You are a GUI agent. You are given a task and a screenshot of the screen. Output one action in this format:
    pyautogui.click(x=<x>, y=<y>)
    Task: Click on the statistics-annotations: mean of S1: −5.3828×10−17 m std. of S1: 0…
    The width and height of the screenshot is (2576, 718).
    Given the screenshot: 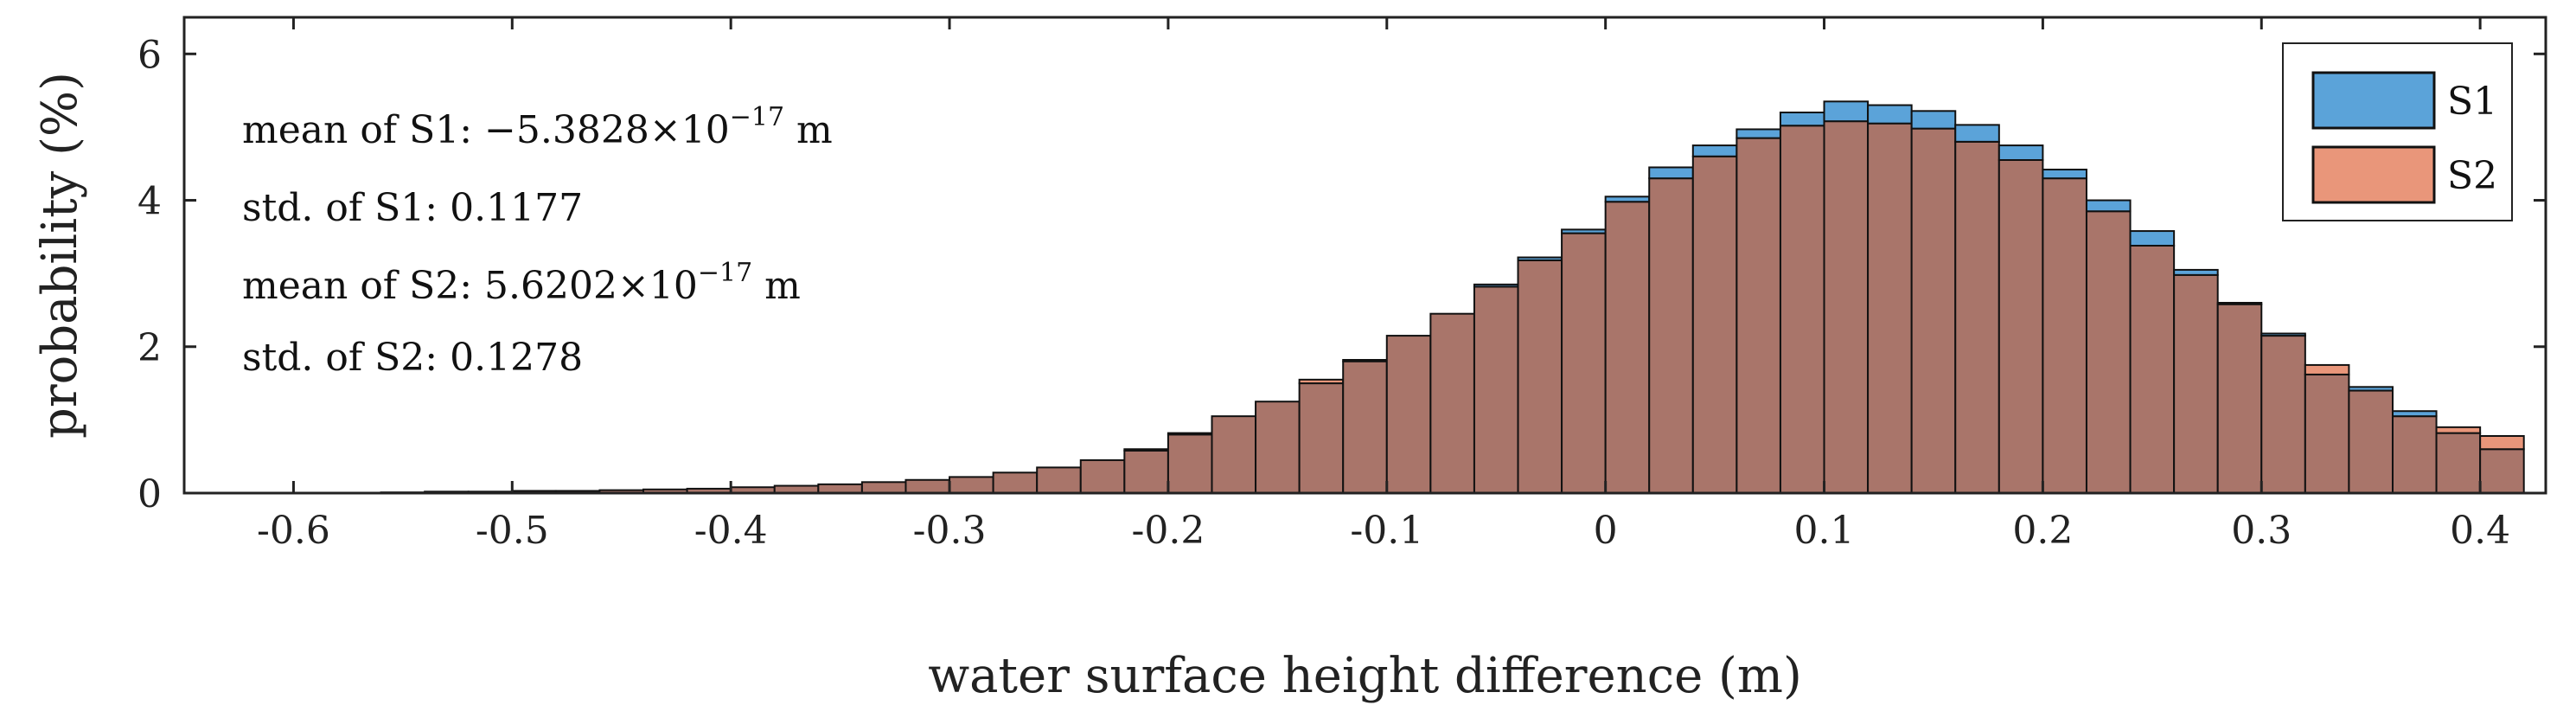 What is the action you would take?
    pyautogui.click(x=537, y=241)
    